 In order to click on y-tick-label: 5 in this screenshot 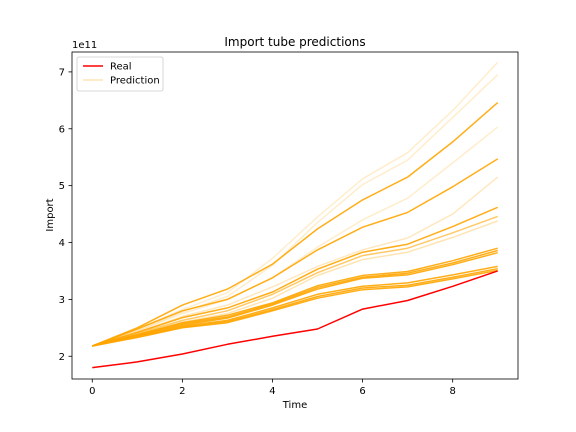, I will do `click(62, 186)`.